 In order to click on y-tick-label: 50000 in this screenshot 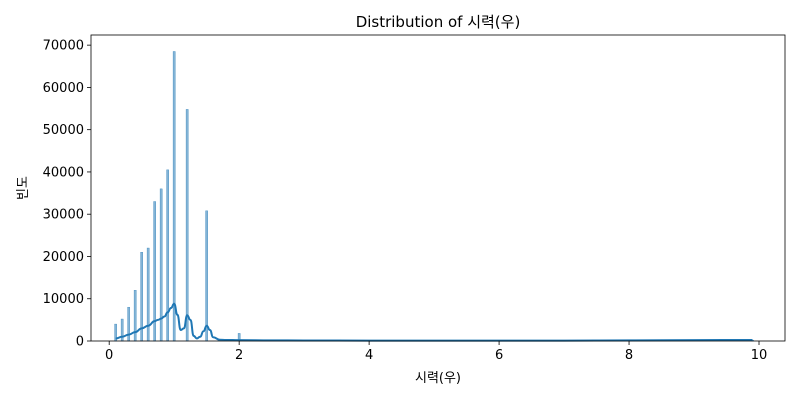, I will do `click(63, 130)`.